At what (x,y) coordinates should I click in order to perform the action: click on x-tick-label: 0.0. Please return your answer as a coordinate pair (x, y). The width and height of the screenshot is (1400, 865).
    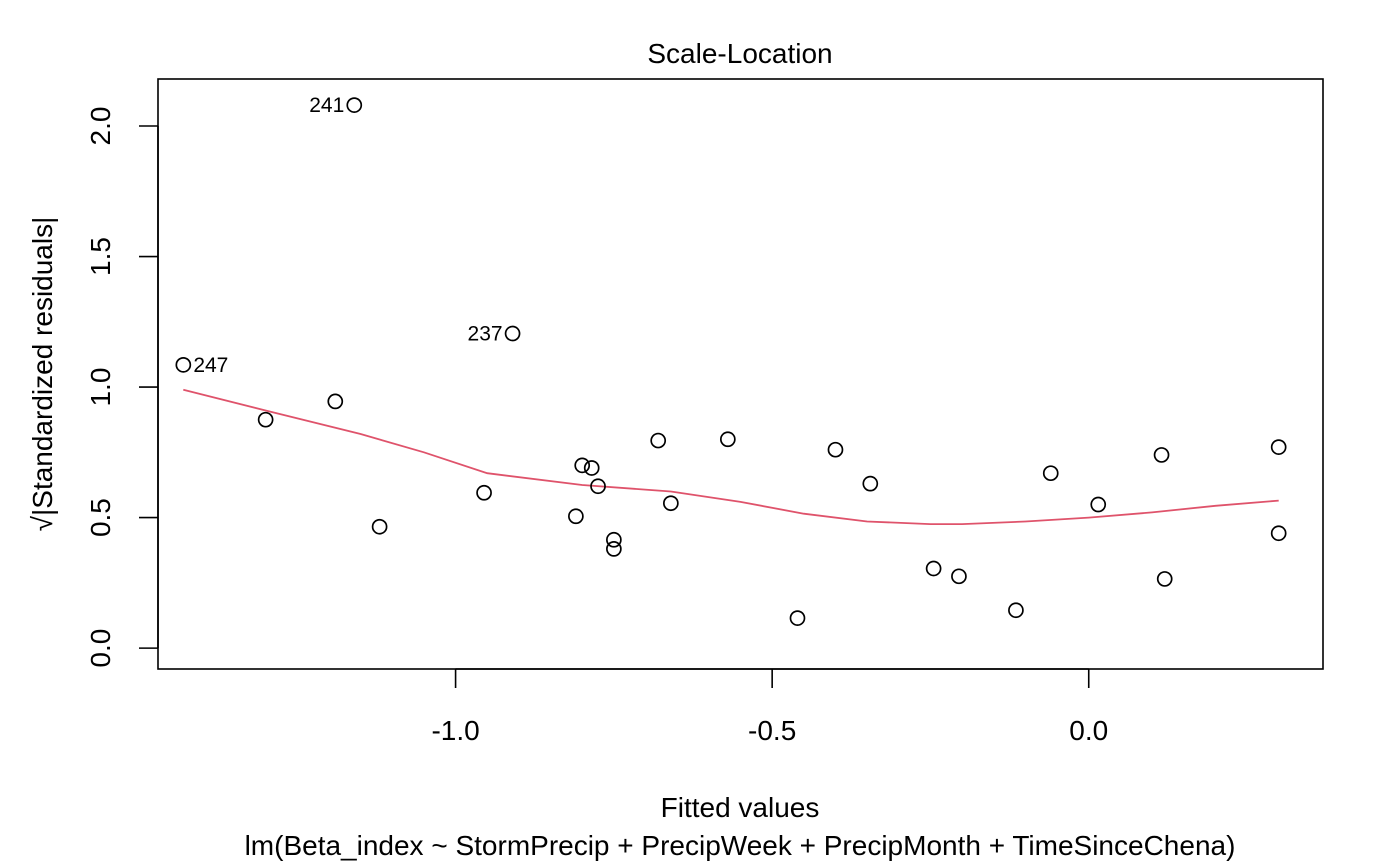
    Looking at the image, I should click on (1088, 730).